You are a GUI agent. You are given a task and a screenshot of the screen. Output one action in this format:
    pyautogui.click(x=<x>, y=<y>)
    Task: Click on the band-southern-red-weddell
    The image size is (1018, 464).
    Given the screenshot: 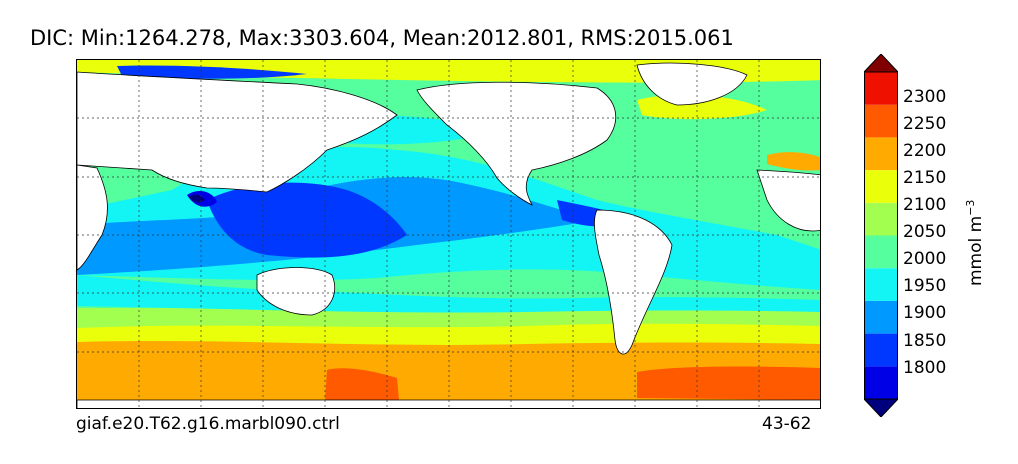 What is the action you would take?
    pyautogui.click(x=728, y=383)
    